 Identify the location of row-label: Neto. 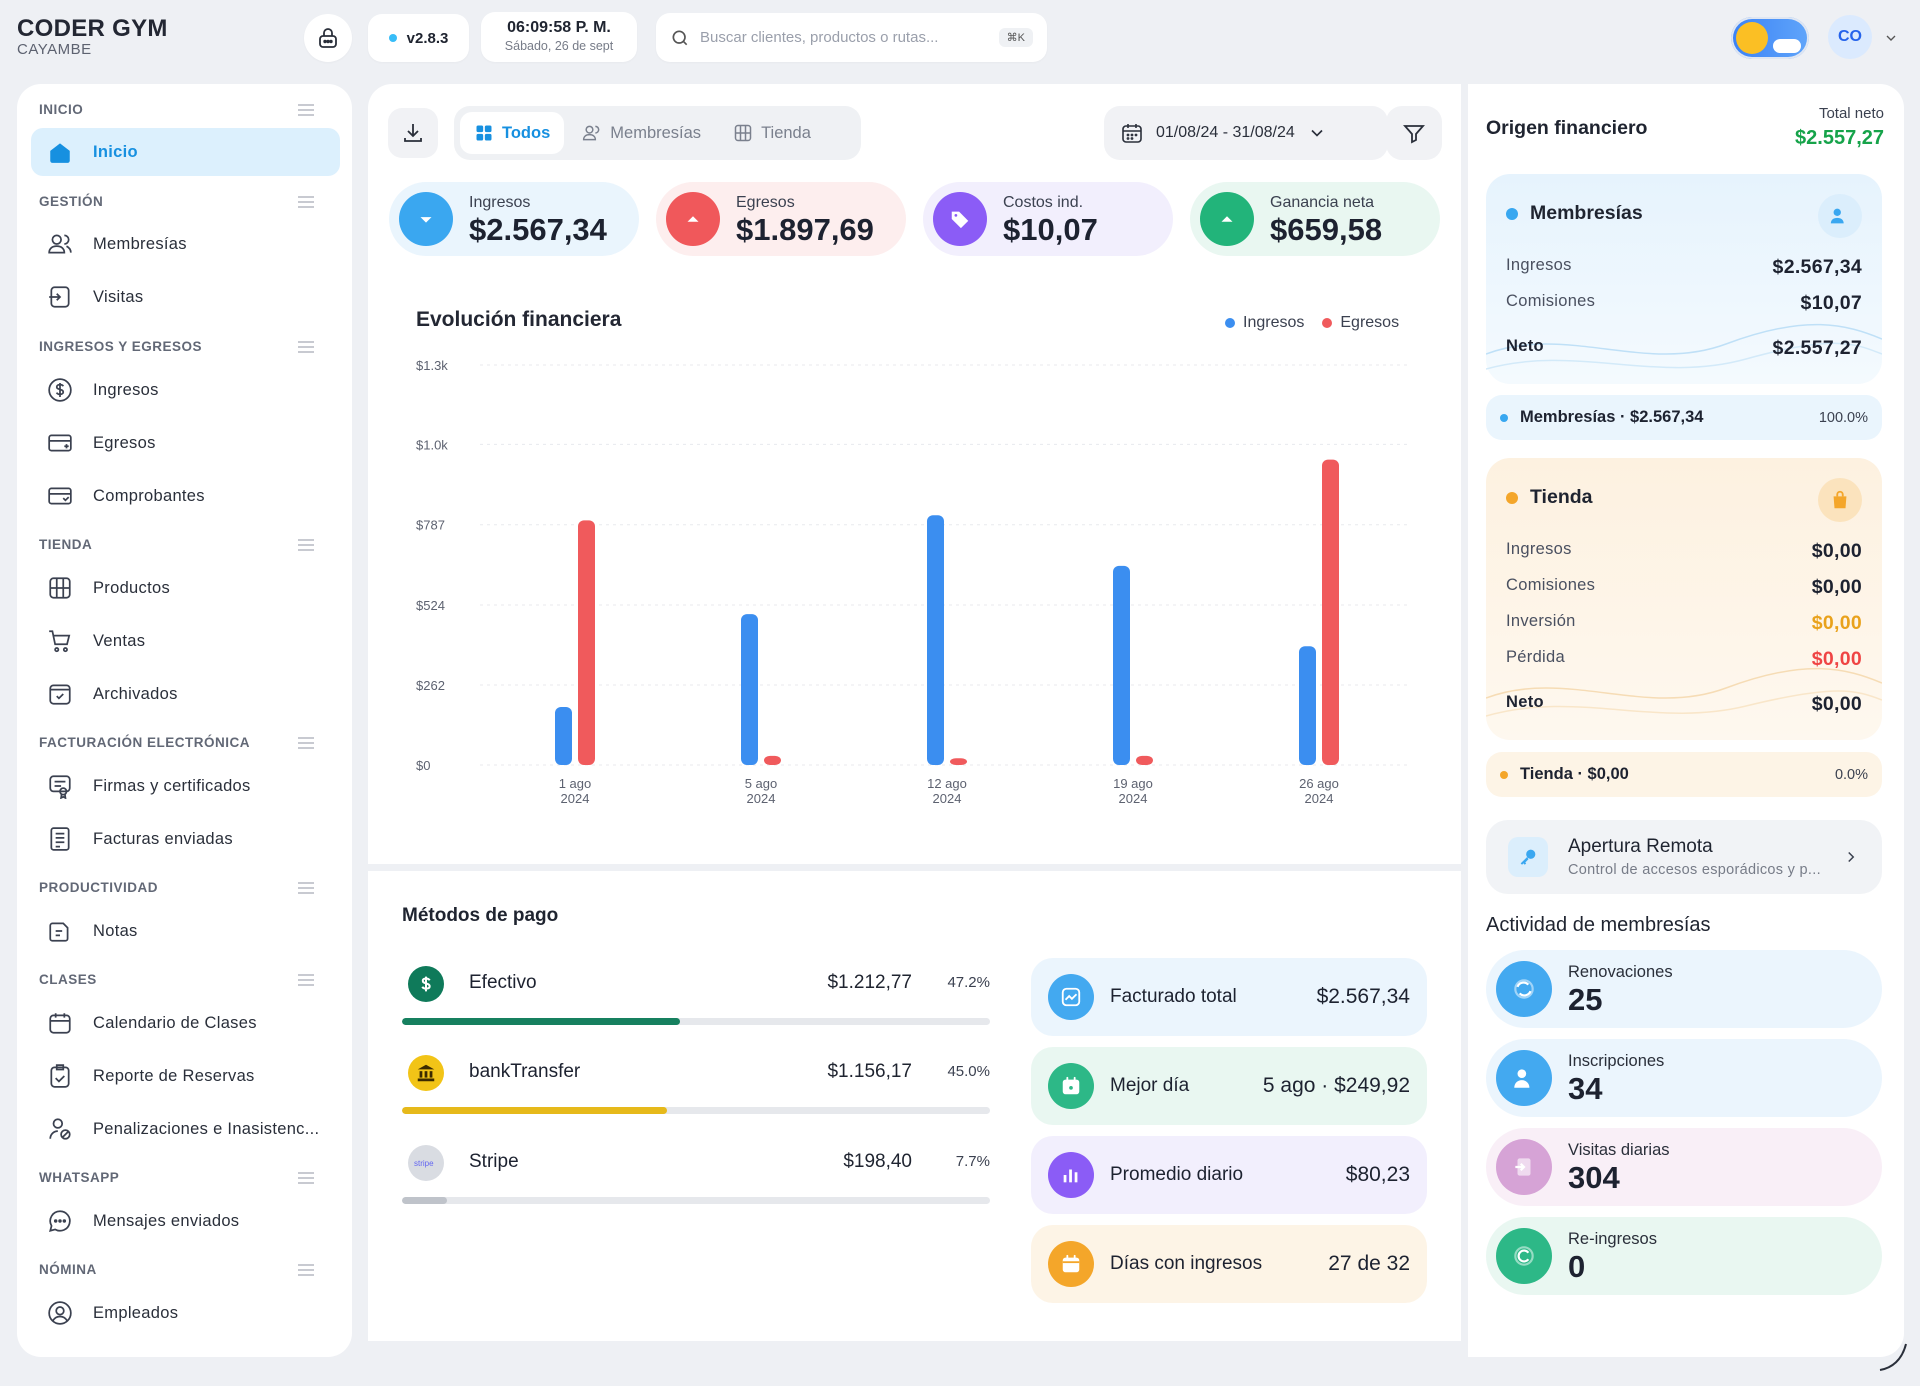
(1525, 702).